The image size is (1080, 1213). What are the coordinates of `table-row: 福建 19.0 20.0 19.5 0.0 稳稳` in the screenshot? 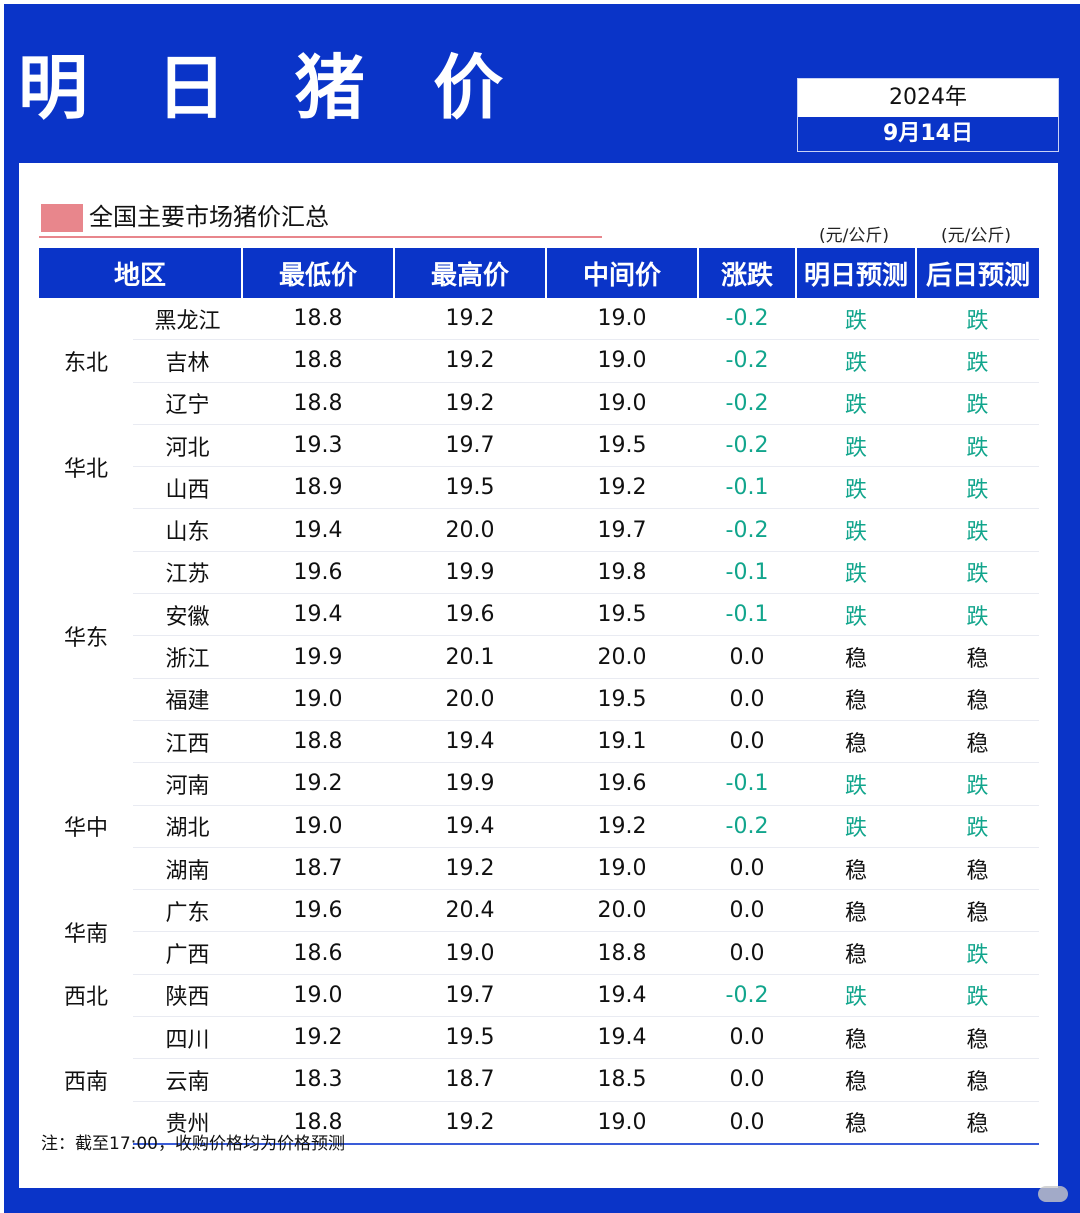 It's located at (539, 699).